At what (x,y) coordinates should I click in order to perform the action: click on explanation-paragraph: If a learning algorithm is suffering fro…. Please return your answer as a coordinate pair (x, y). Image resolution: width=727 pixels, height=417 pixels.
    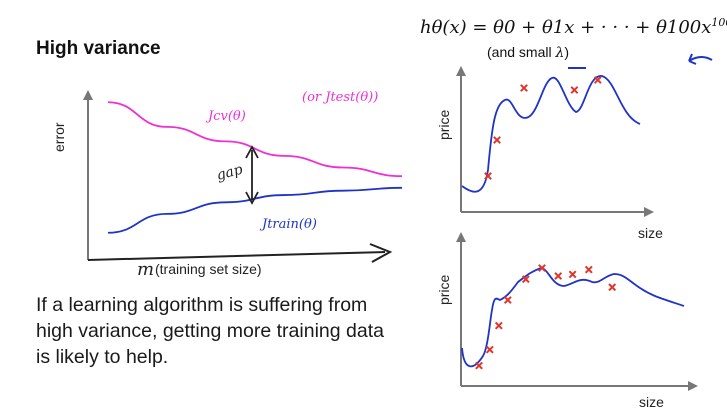
    Looking at the image, I should click on (210, 331).